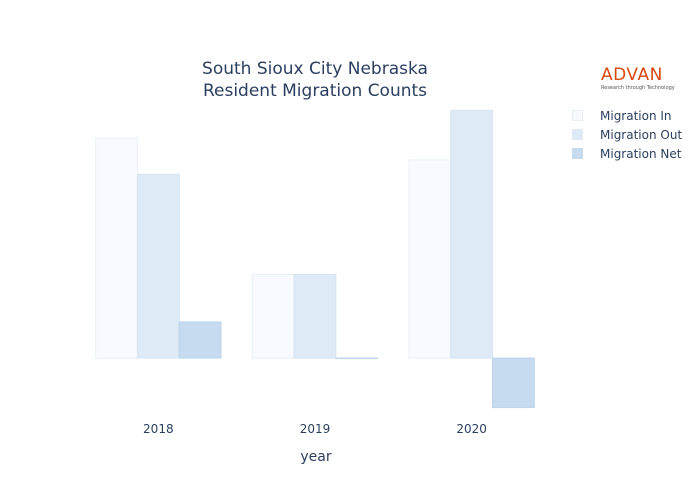 This screenshot has height=500, width=700. Describe the element at coordinates (315, 457) in the screenshot. I see `x-axis-title: year` at that location.